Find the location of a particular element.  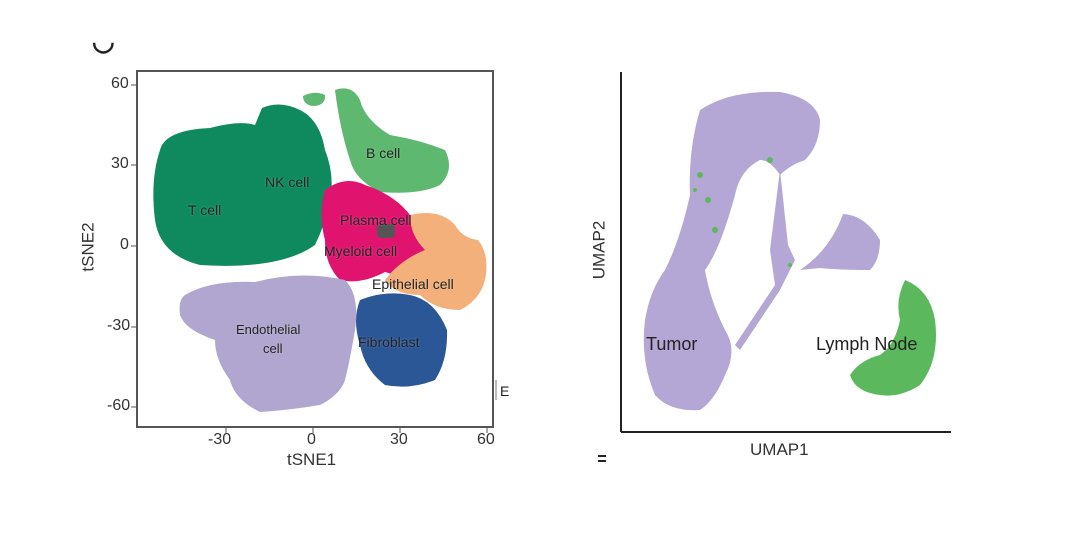

label-lymph-node: Lymph Node is located at coordinates (867, 344).